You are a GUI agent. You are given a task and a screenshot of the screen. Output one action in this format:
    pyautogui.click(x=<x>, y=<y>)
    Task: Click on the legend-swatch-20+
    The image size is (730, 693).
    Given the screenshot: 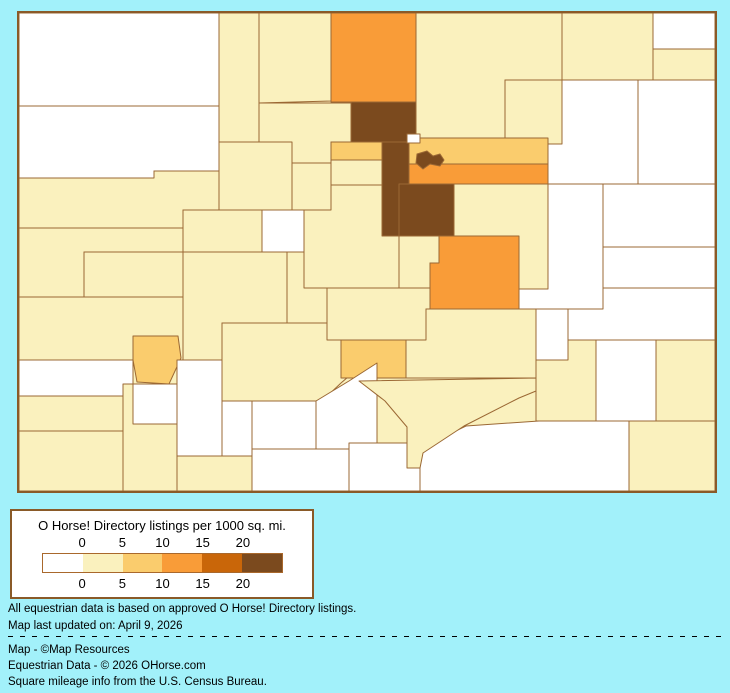 What is the action you would take?
    pyautogui.click(x=262, y=563)
    